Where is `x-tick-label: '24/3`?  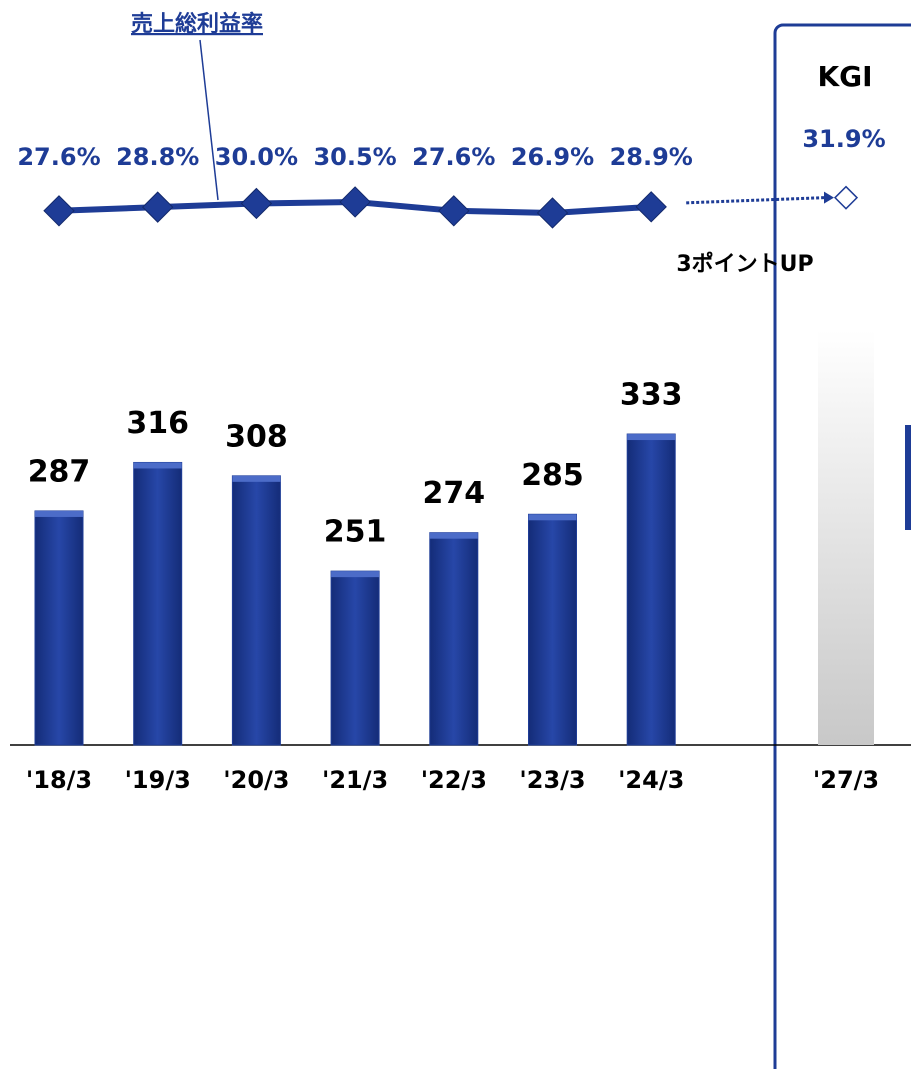
x-tick-label: '24/3 is located at coordinates (651, 780).